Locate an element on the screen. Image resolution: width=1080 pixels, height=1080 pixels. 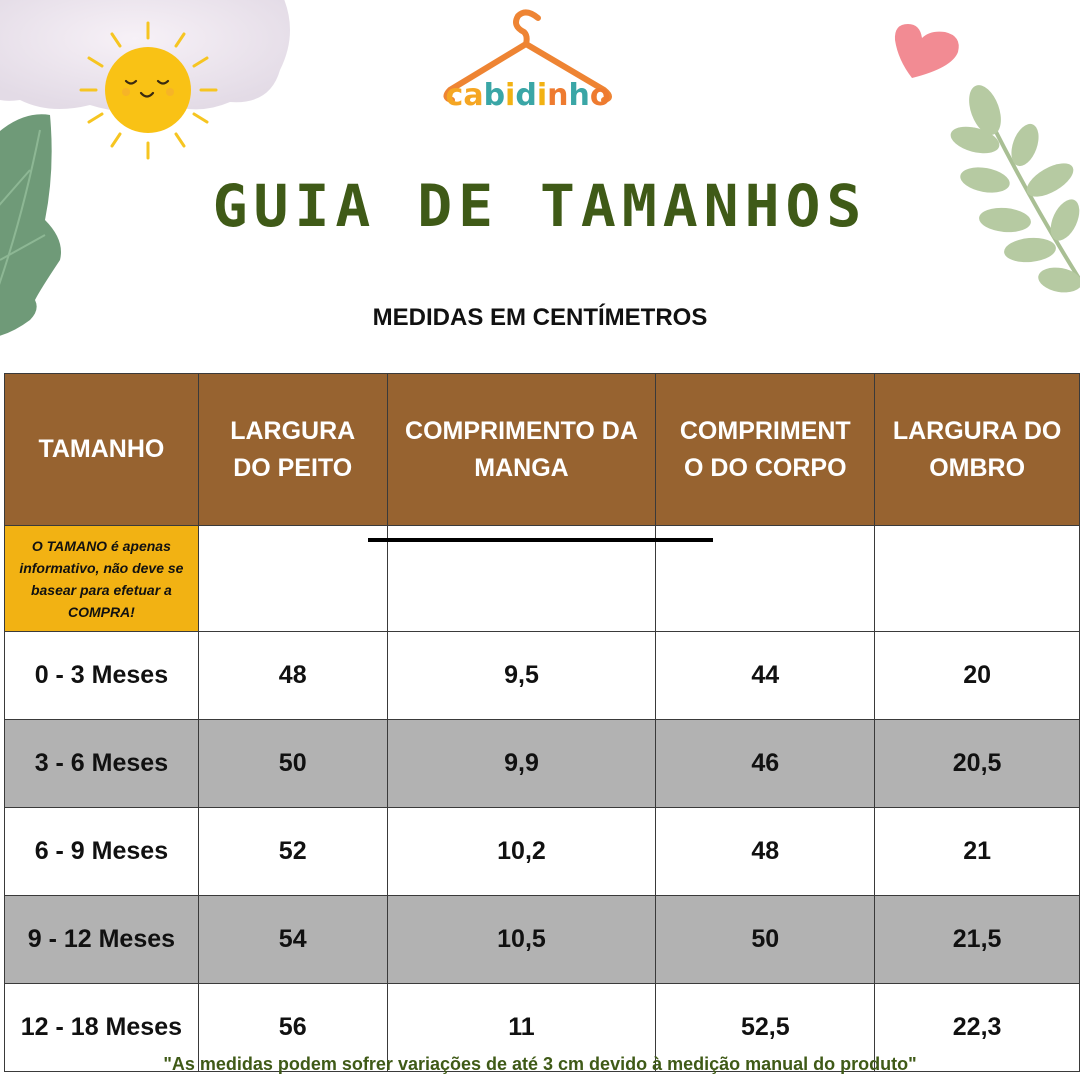
logo-letter: c is located at coordinates (454, 95).